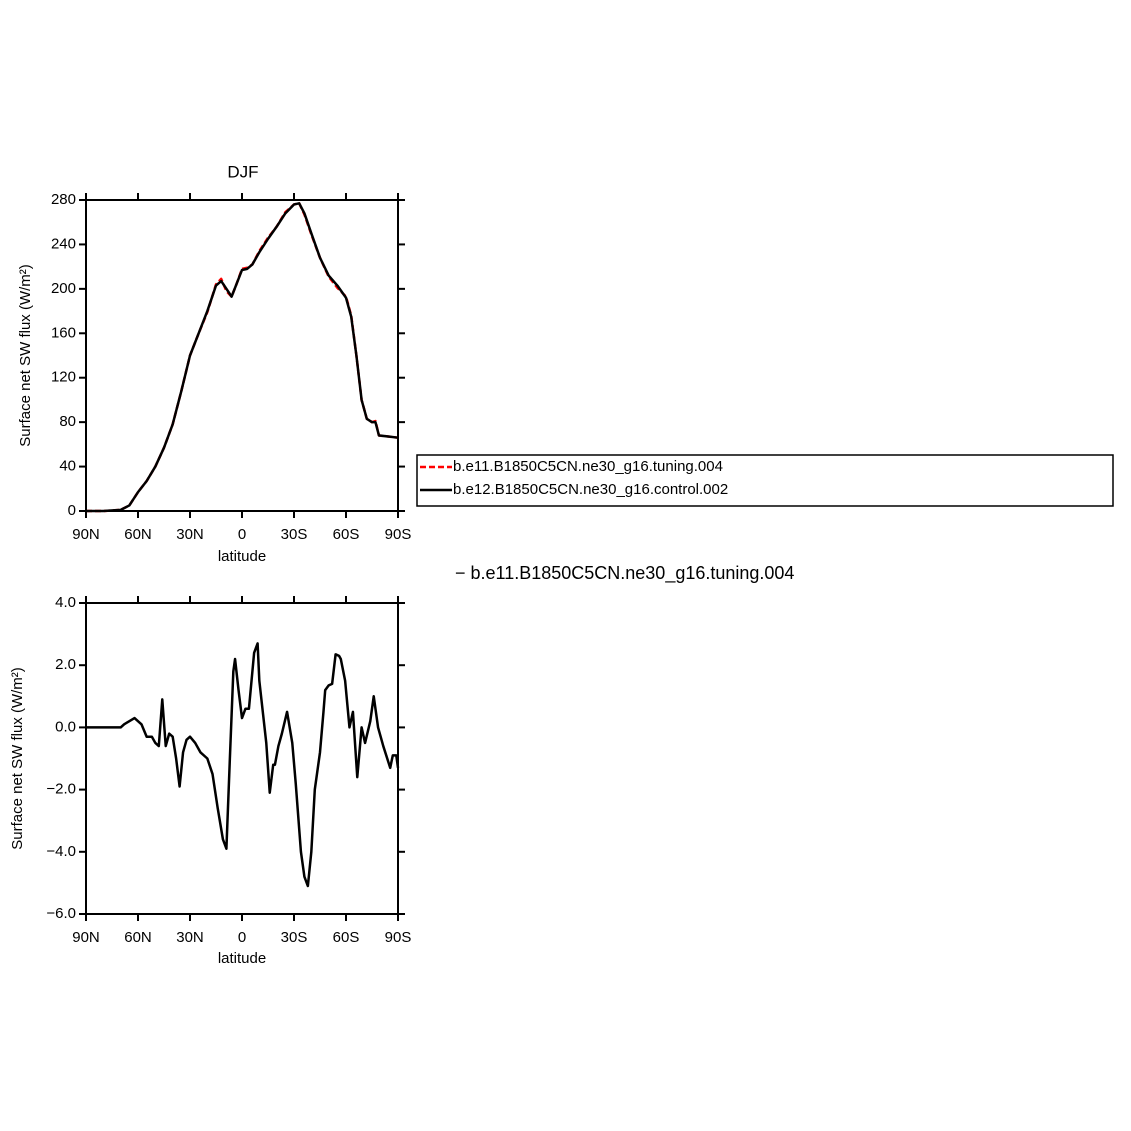 The image size is (1131, 1131). Describe the element at coordinates (61, 851) in the screenshot. I see `y-tick-label: −4.0` at that location.